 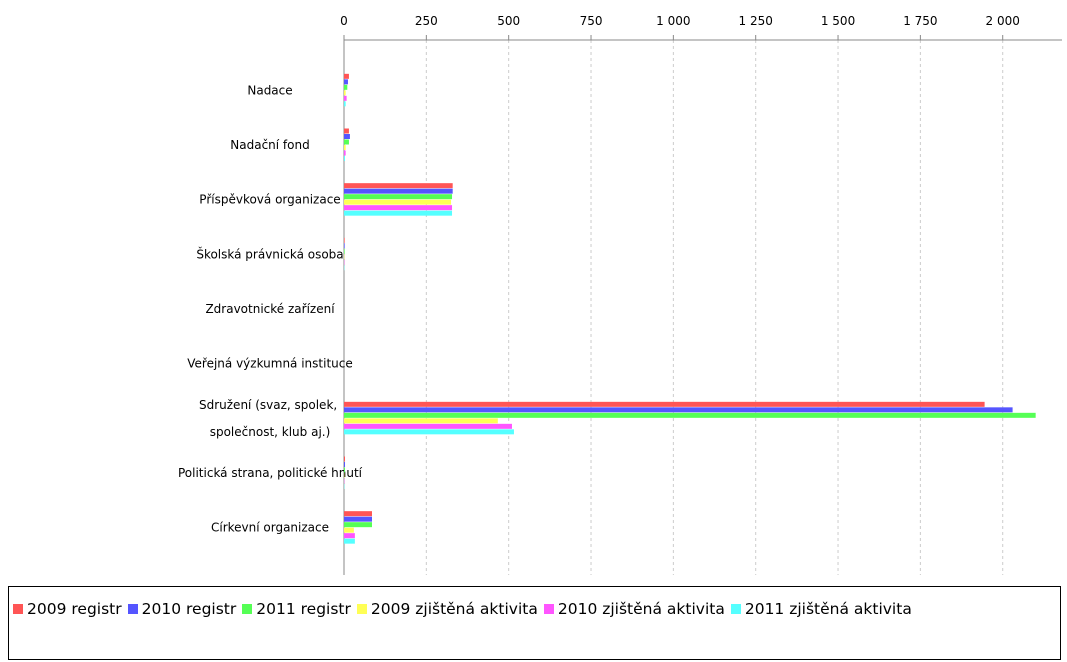 What do you see at coordinates (1003, 21) in the screenshot?
I see `x-tick-label: 2 000` at bounding box center [1003, 21].